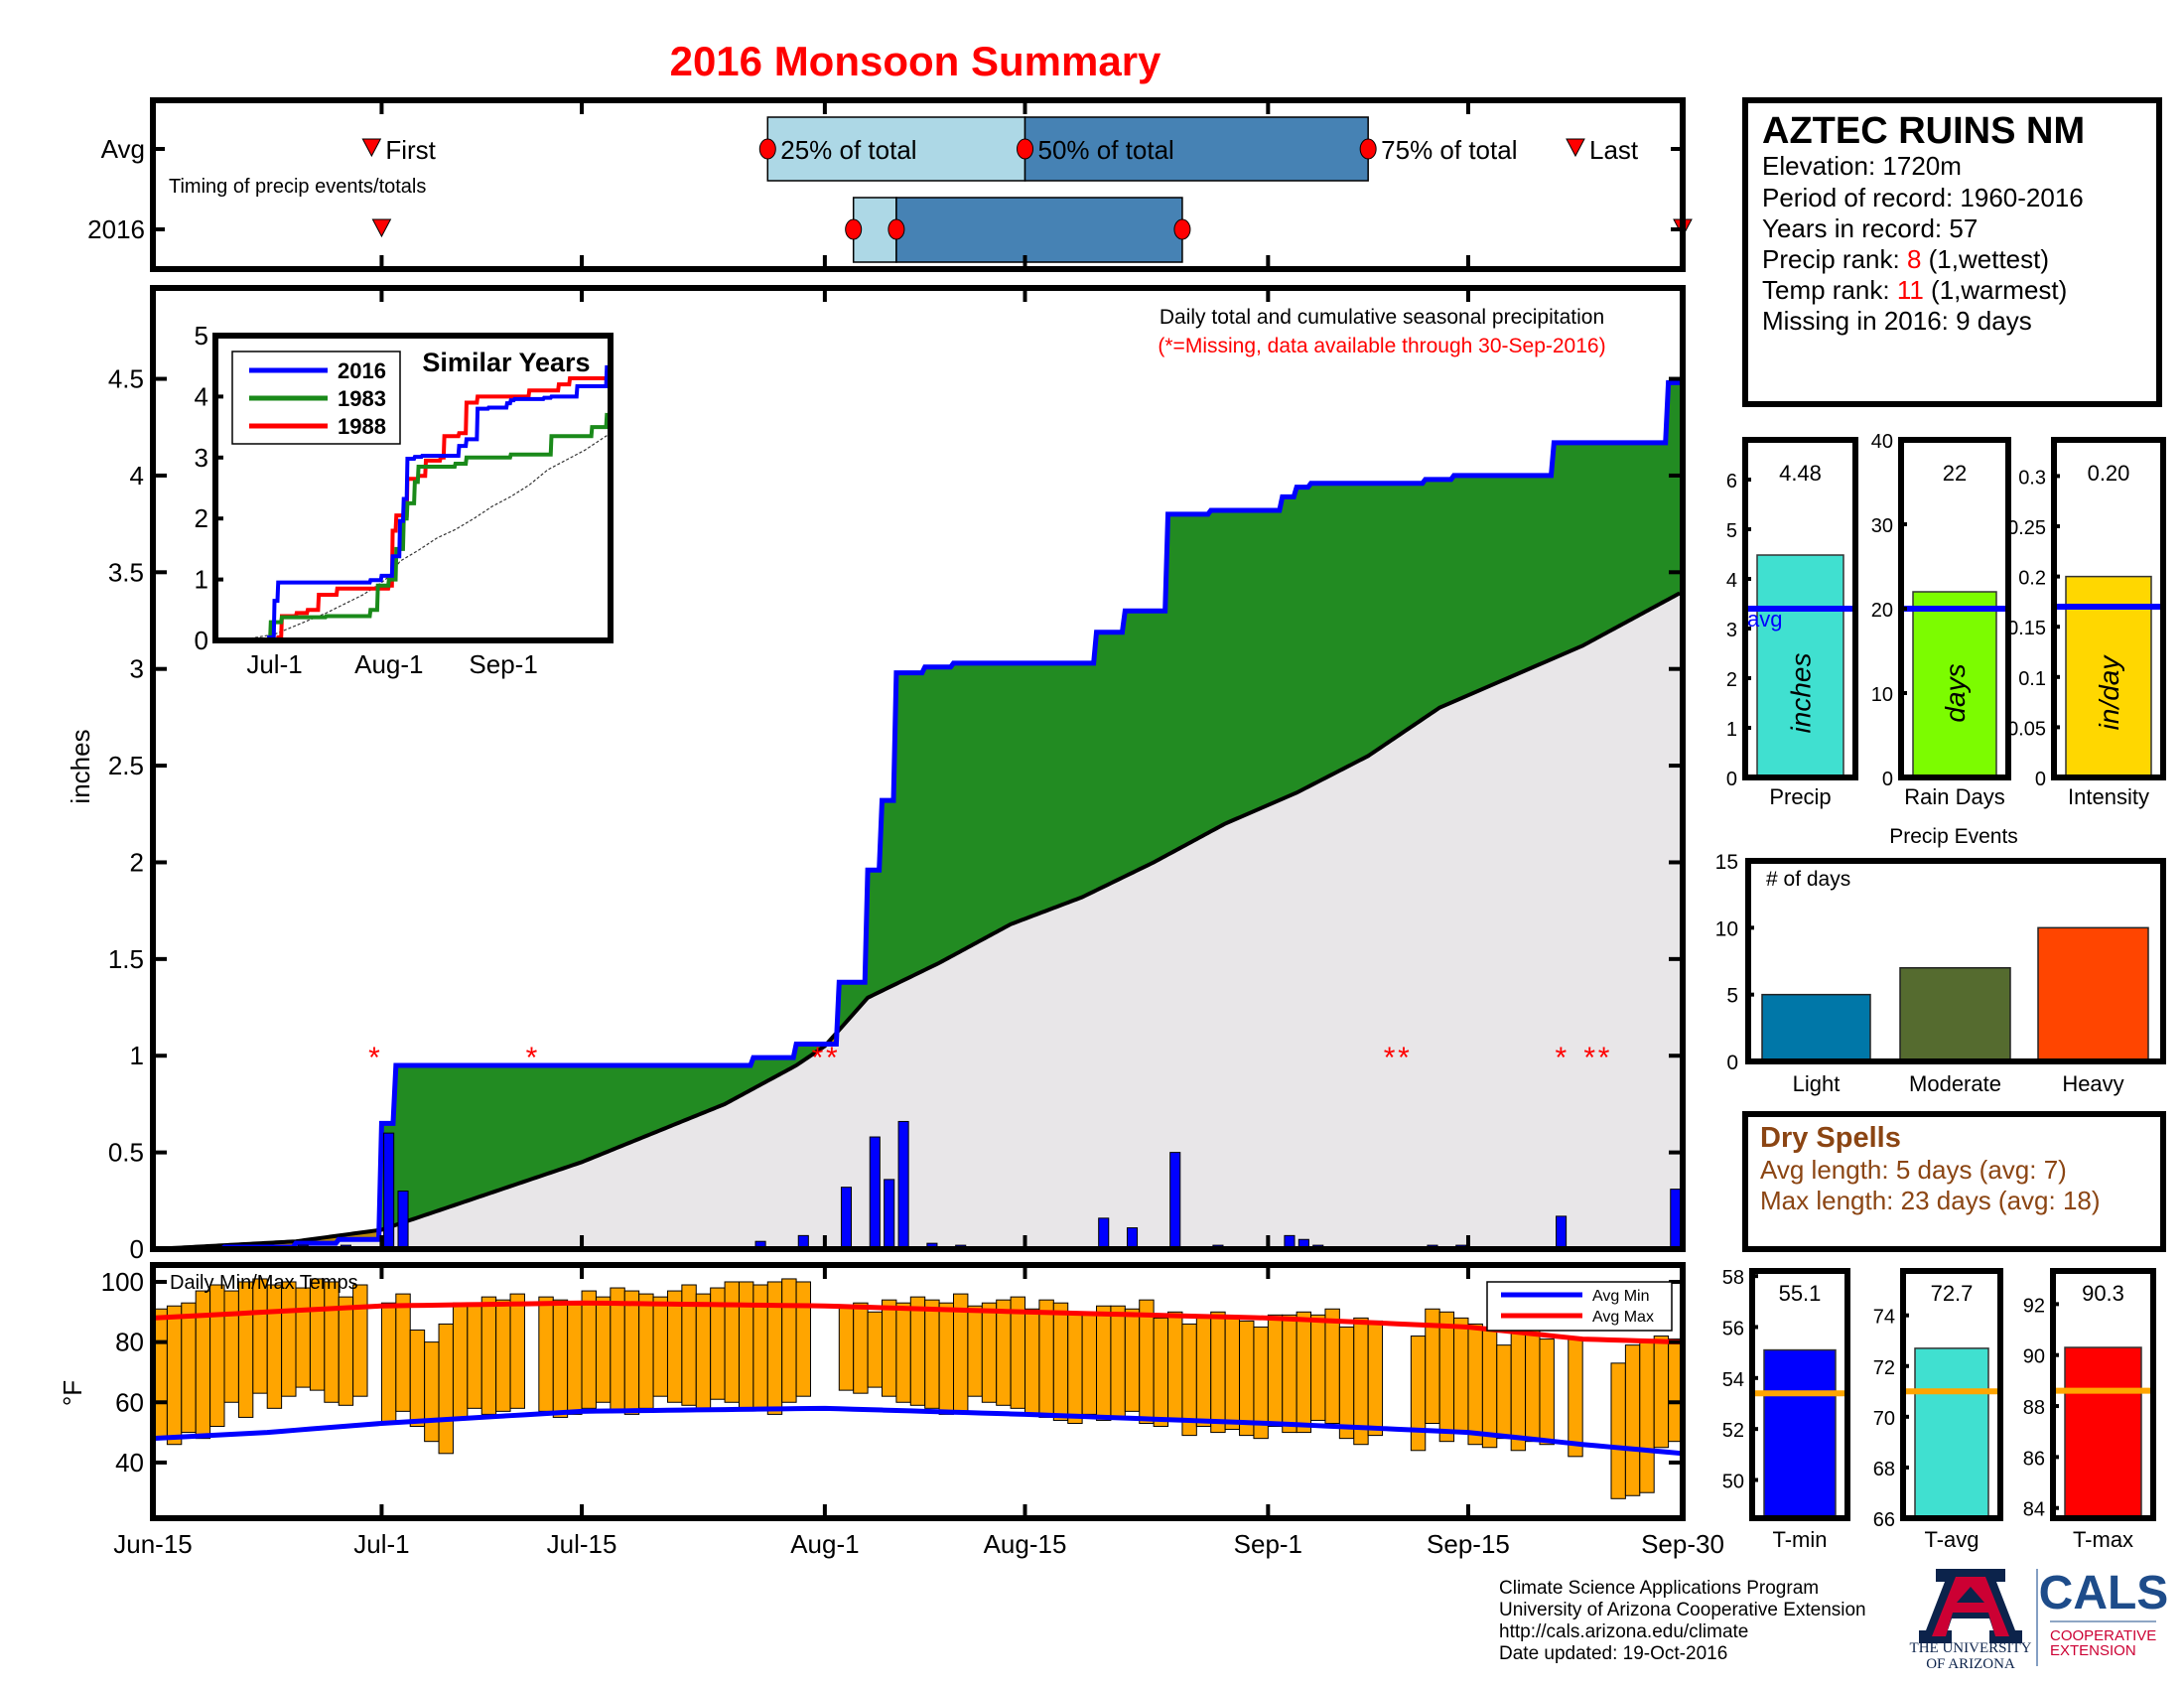 This screenshot has height=1688, width=2184. Describe the element at coordinates (1025, 1544) in the screenshot. I see `x-tick-label: Aug-15` at that location.